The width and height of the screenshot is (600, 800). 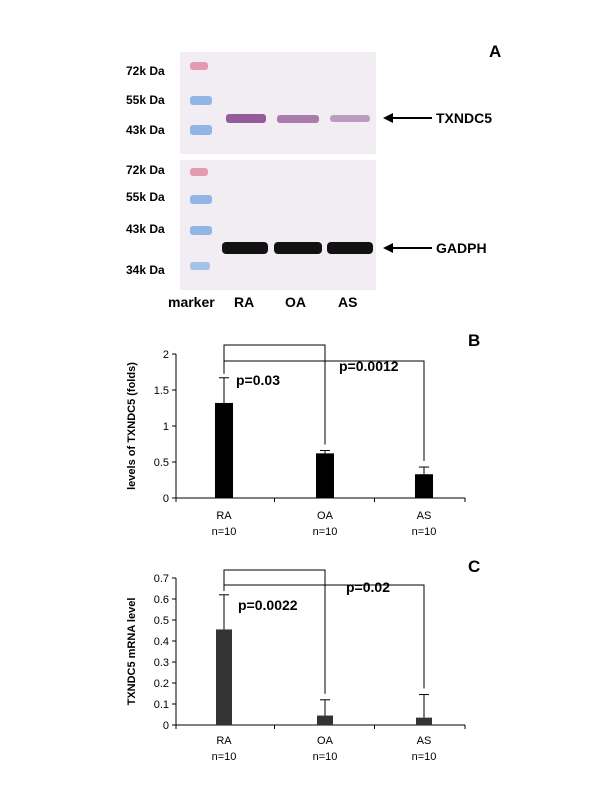 I want to click on lane-label-marker: marker, so click(x=191, y=302).